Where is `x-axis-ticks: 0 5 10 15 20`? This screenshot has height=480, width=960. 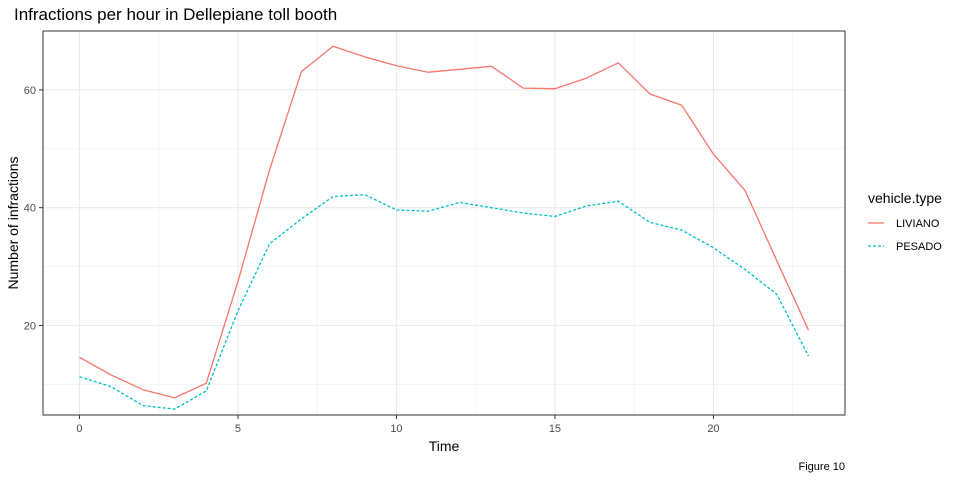
x-axis-ticks: 0 5 10 15 20 is located at coordinates (398, 425).